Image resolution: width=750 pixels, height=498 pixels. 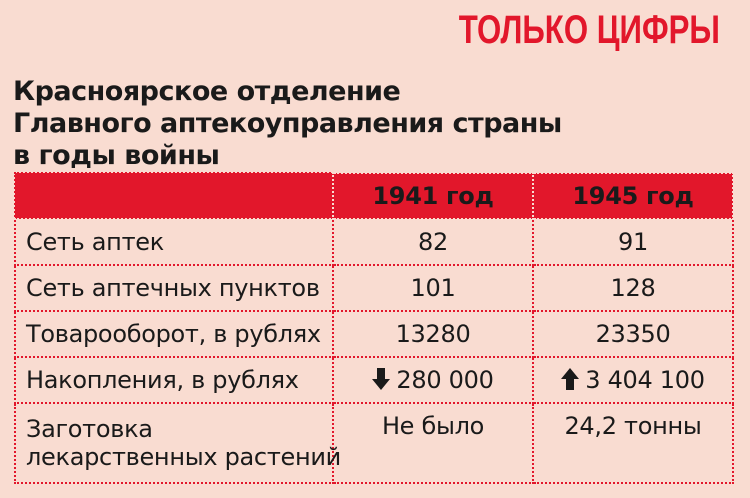 I want to click on table-row: Накопления, в рублях 280 000 3 404 100, so click(x=374, y=380).